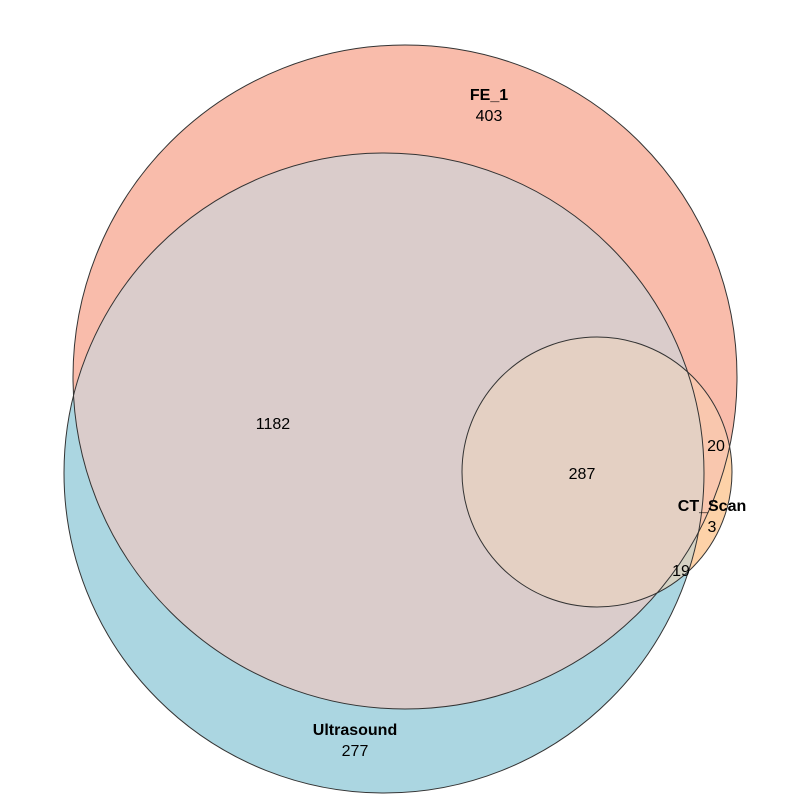 The width and height of the screenshot is (800, 800). I want to click on triple-overlap, so click(583, 472).